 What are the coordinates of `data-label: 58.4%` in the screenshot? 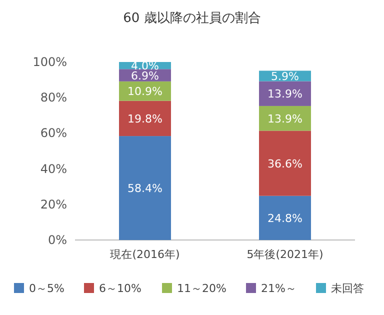 It's located at (145, 189).